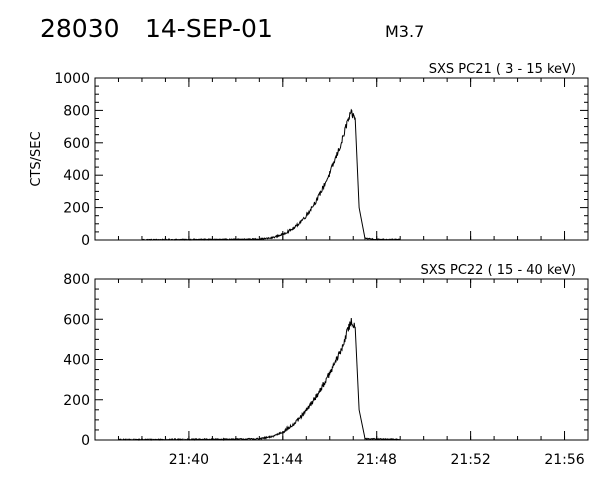 This screenshot has height=480, width=600. What do you see at coordinates (283, 460) in the screenshot?
I see `x-tick-label: 21:44` at bounding box center [283, 460].